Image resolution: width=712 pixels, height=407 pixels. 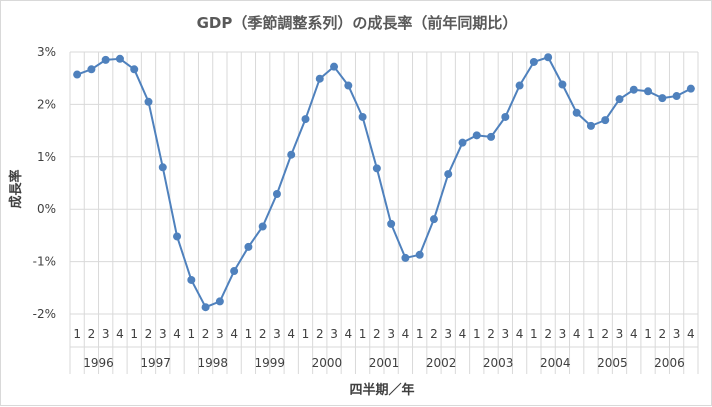 What do you see at coordinates (46, 209) in the screenshot?
I see `y-tick-label: 0%` at bounding box center [46, 209].